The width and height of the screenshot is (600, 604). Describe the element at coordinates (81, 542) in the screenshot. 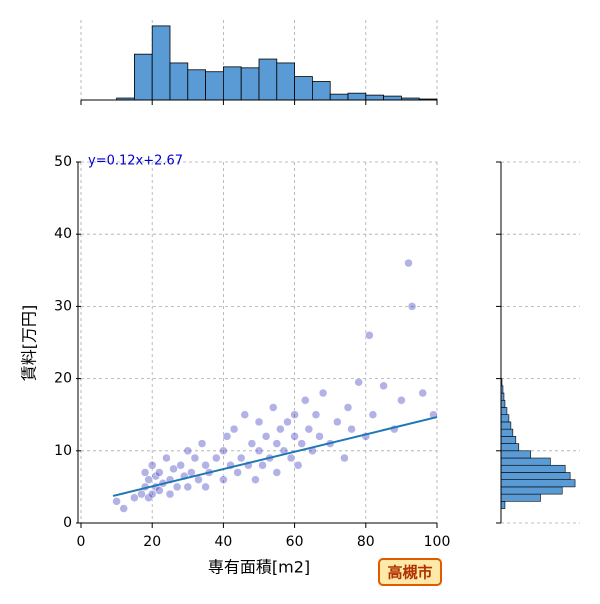

I see `x-tick-label: 0` at that location.